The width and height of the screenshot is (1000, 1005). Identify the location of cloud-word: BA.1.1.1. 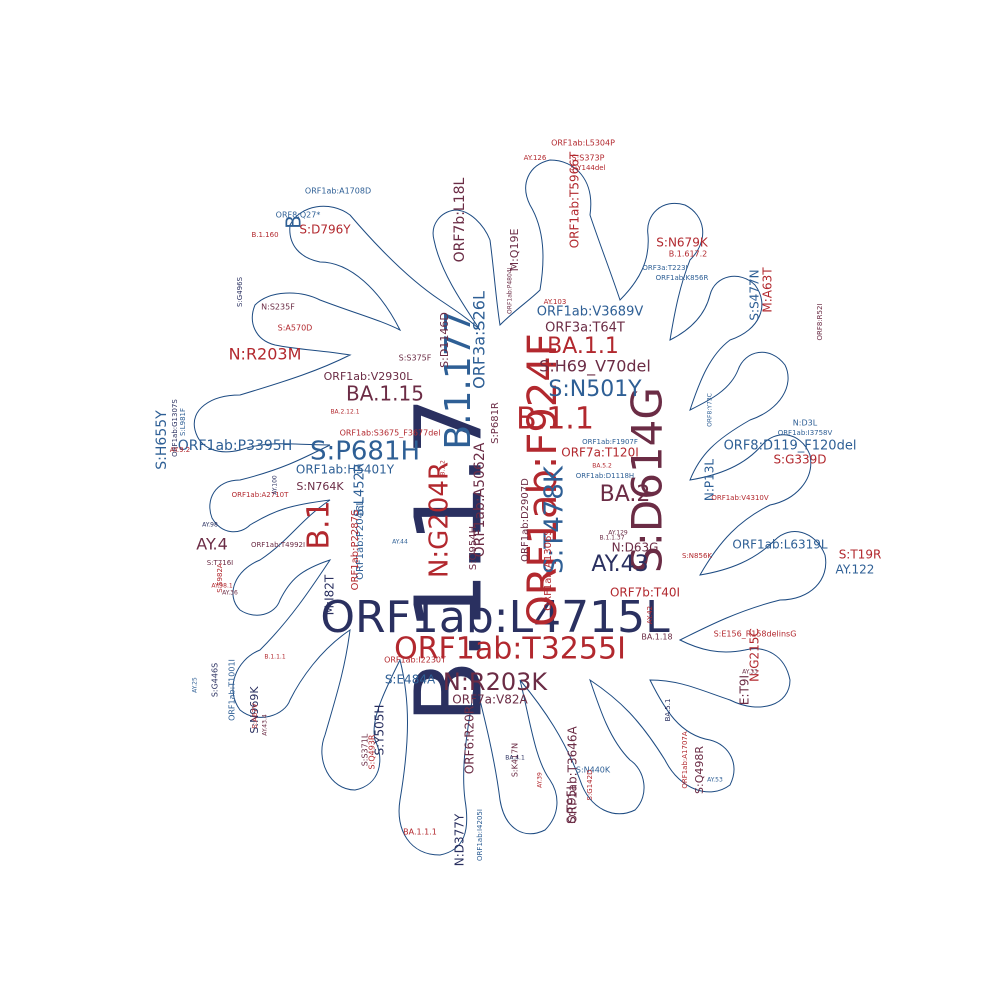
(420, 832).